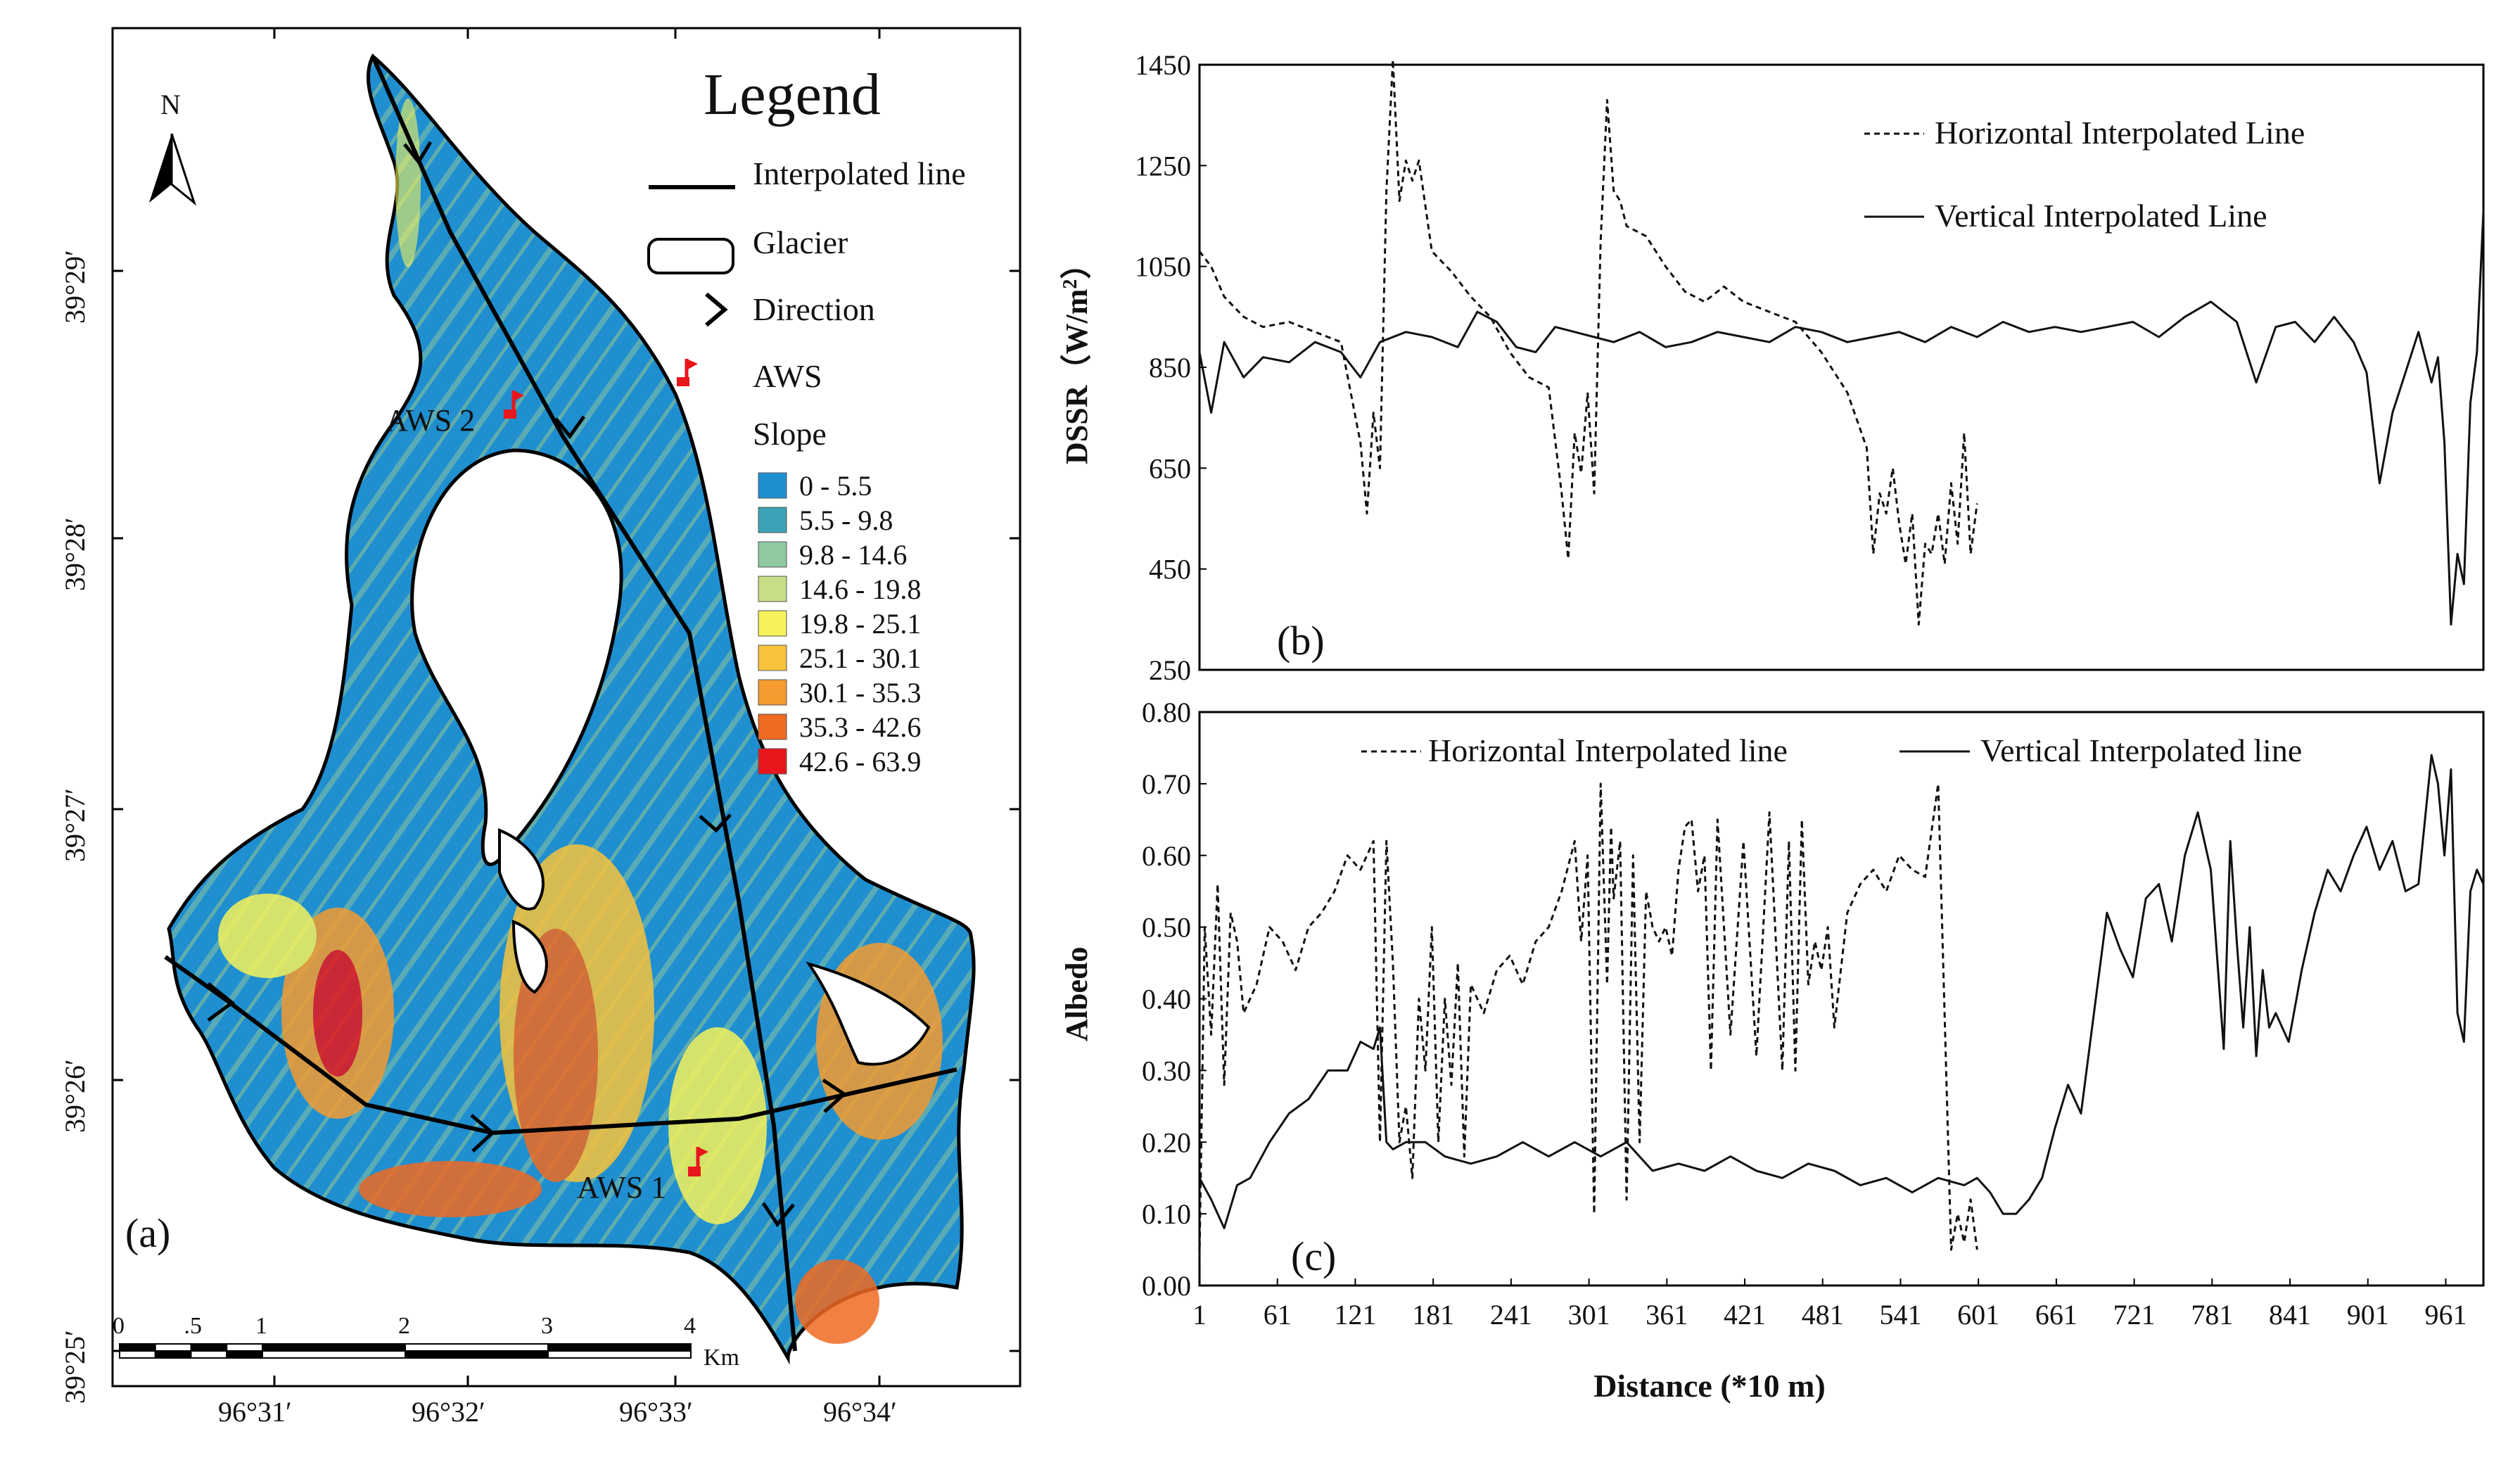 This screenshot has width=2520, height=1460. Describe the element at coordinates (560, 1045) in the screenshot. I see `horizontal-interpolated-line` at that location.